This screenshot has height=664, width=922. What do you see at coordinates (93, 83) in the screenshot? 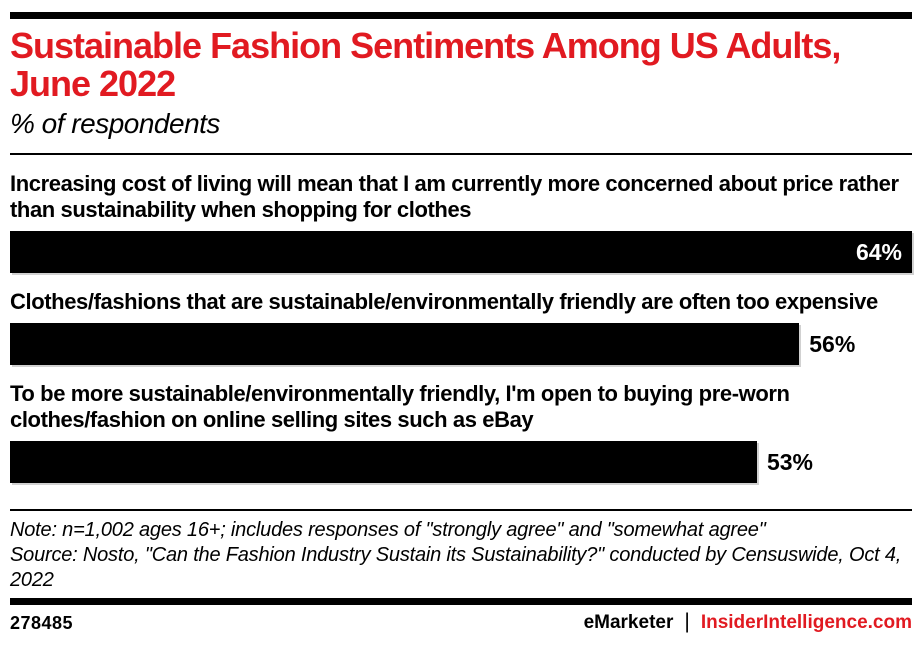
I see `page-title-line-2: June 2022` at bounding box center [93, 83].